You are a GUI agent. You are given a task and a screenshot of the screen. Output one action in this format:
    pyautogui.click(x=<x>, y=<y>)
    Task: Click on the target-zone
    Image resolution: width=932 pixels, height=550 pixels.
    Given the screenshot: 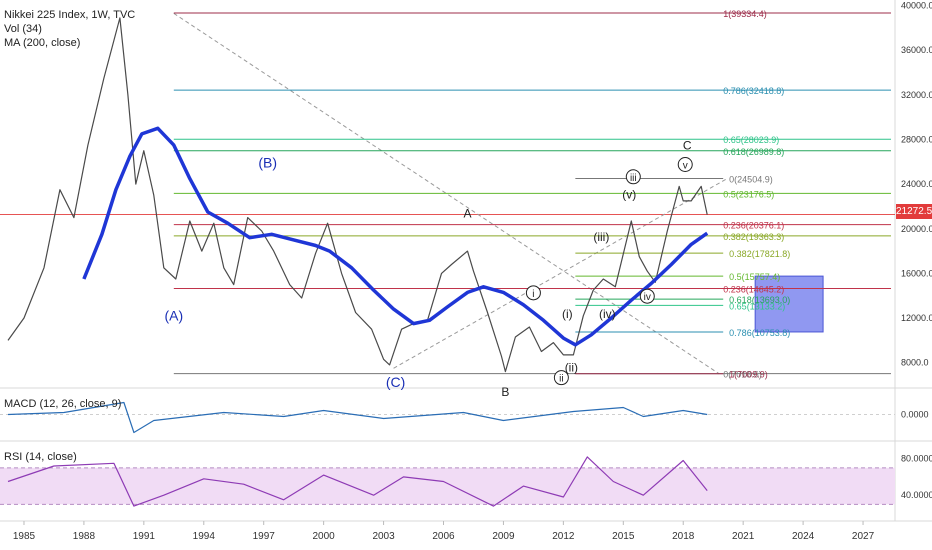 What is the action you would take?
    pyautogui.click(x=789, y=304)
    